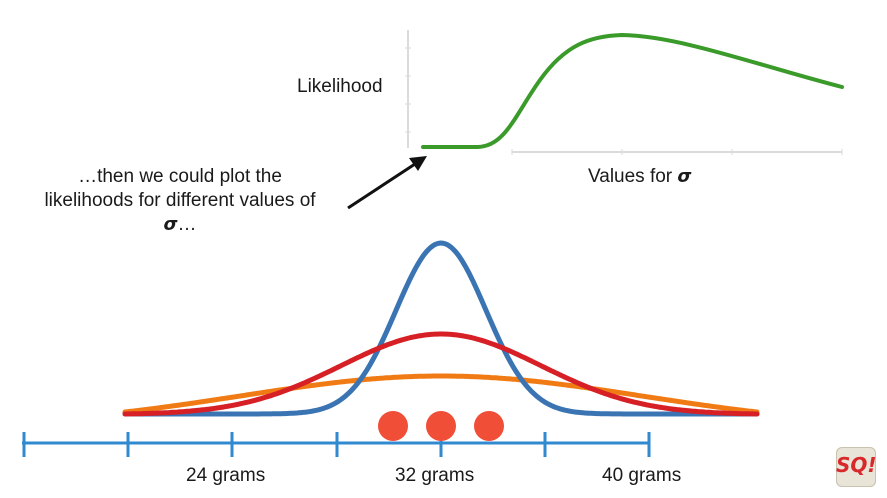 Image resolution: width=887 pixels, height=498 pixels. Describe the element at coordinates (435, 475) in the screenshot. I see `tick-label-32: 32 grams` at that location.